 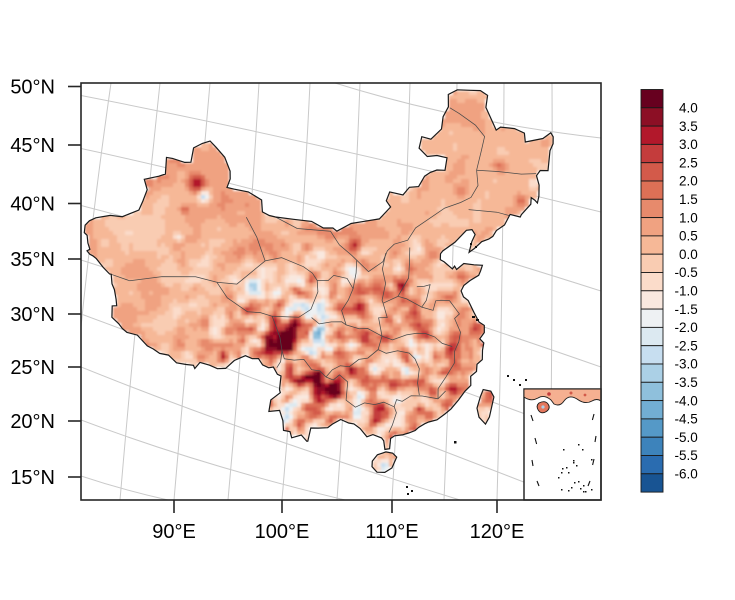 I want to click on svg-text: 20°N, so click(x=32, y=422).